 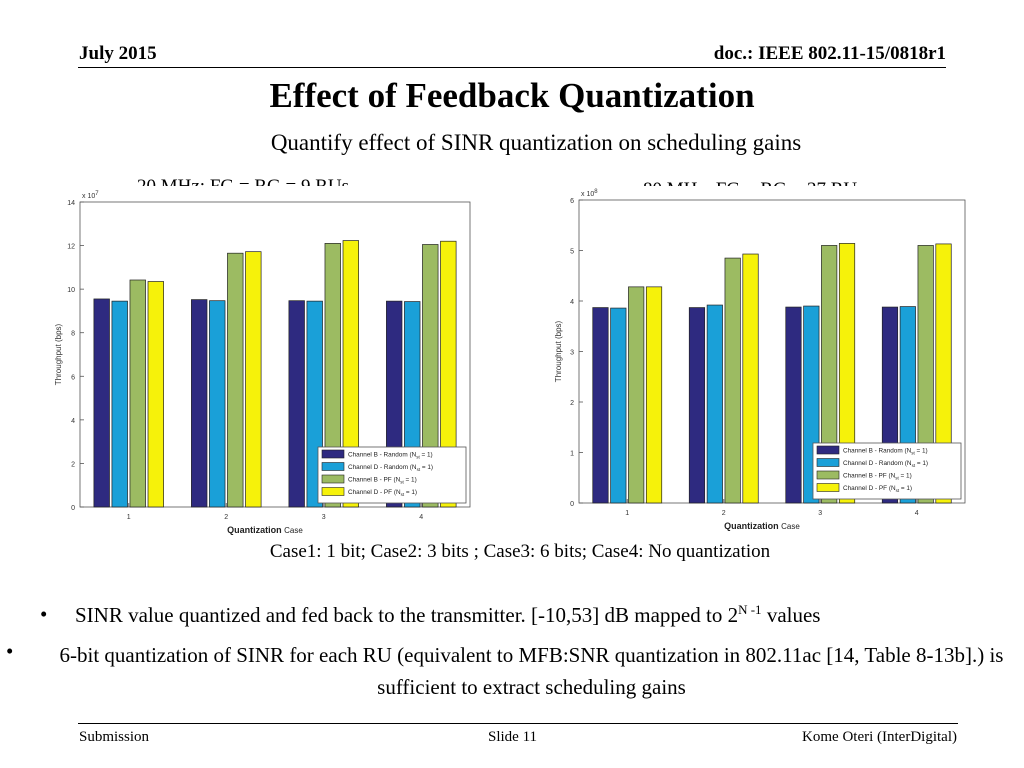 What do you see at coordinates (73, 334) in the screenshot?
I see `y-tick-label: 8` at bounding box center [73, 334].